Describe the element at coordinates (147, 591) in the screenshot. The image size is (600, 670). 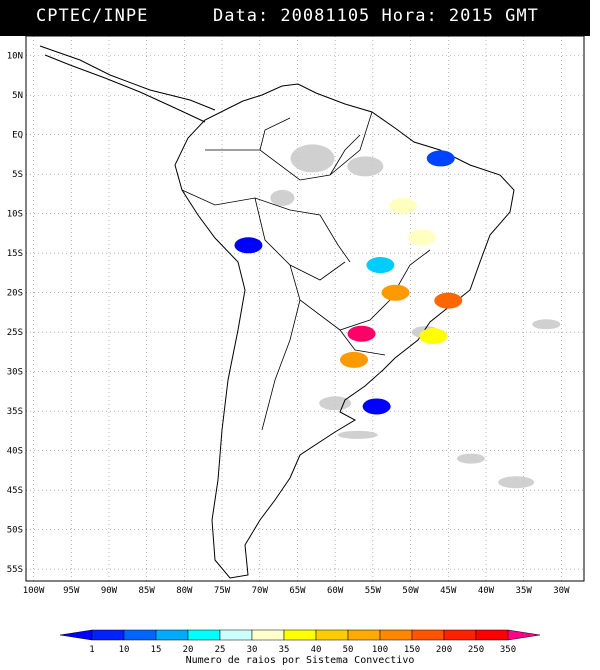
I see `lon-label: 85W` at that location.